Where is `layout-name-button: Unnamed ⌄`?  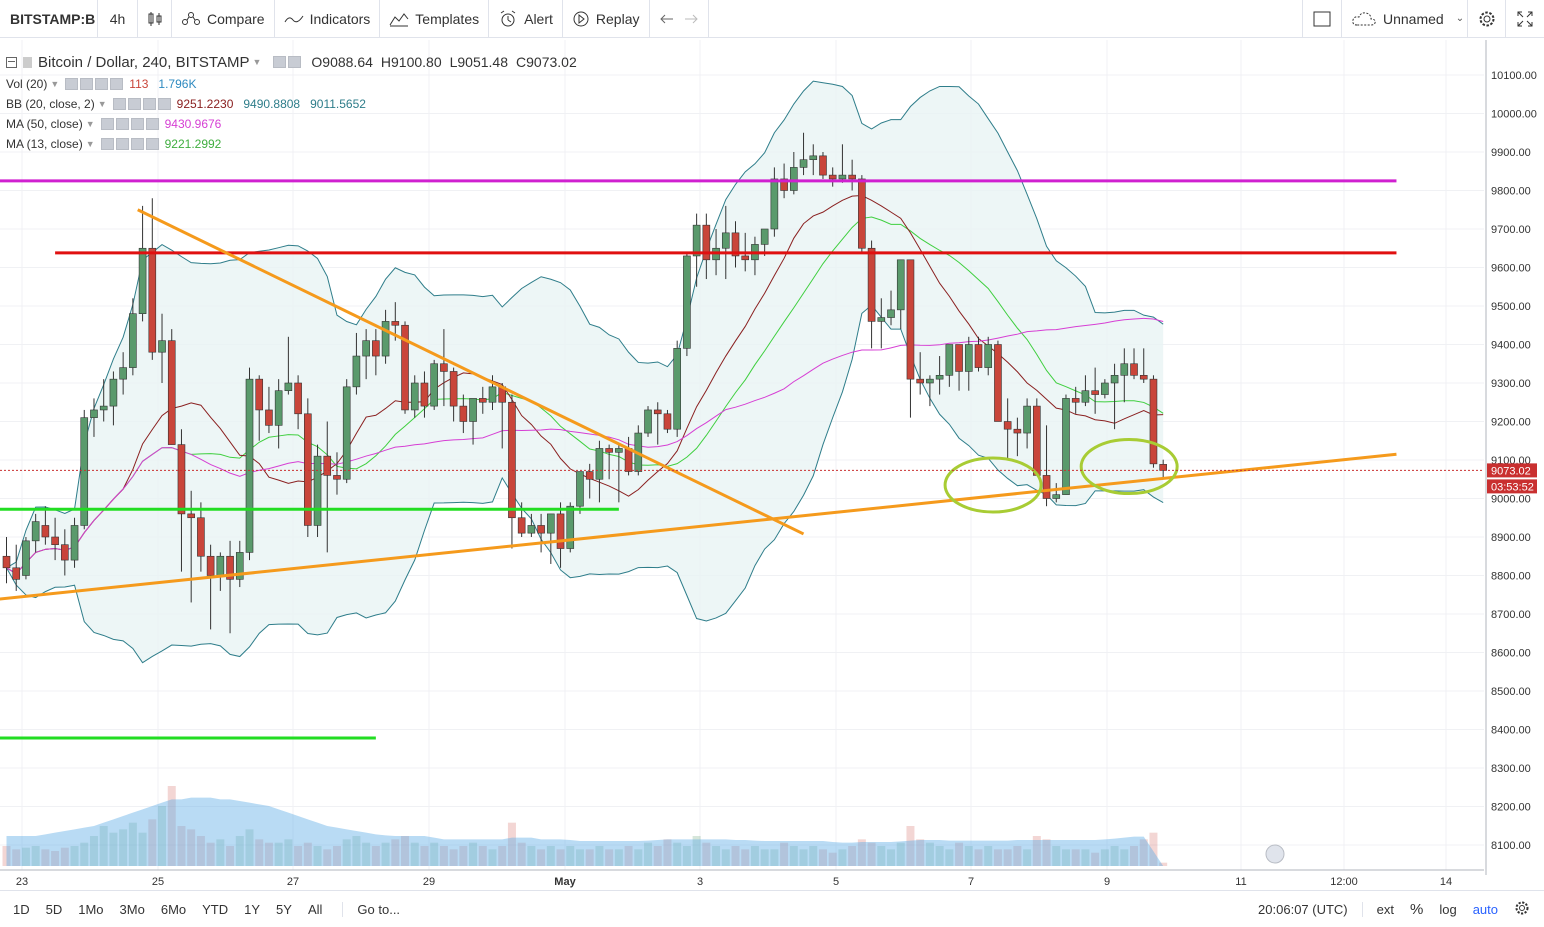 layout-name-button: Unnamed ⌄ is located at coordinates (1405, 18).